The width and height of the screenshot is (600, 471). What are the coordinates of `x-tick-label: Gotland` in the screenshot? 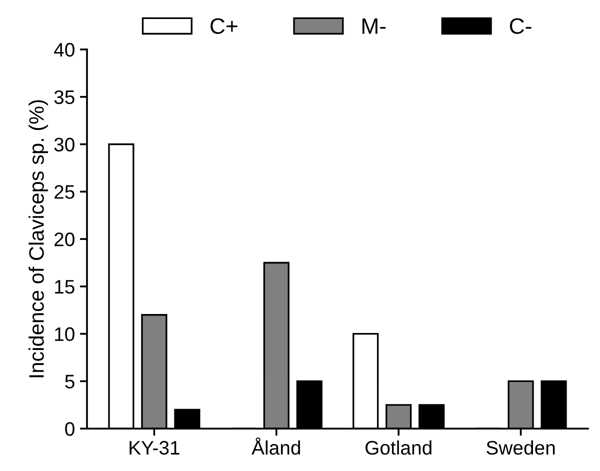 It's located at (399, 447).